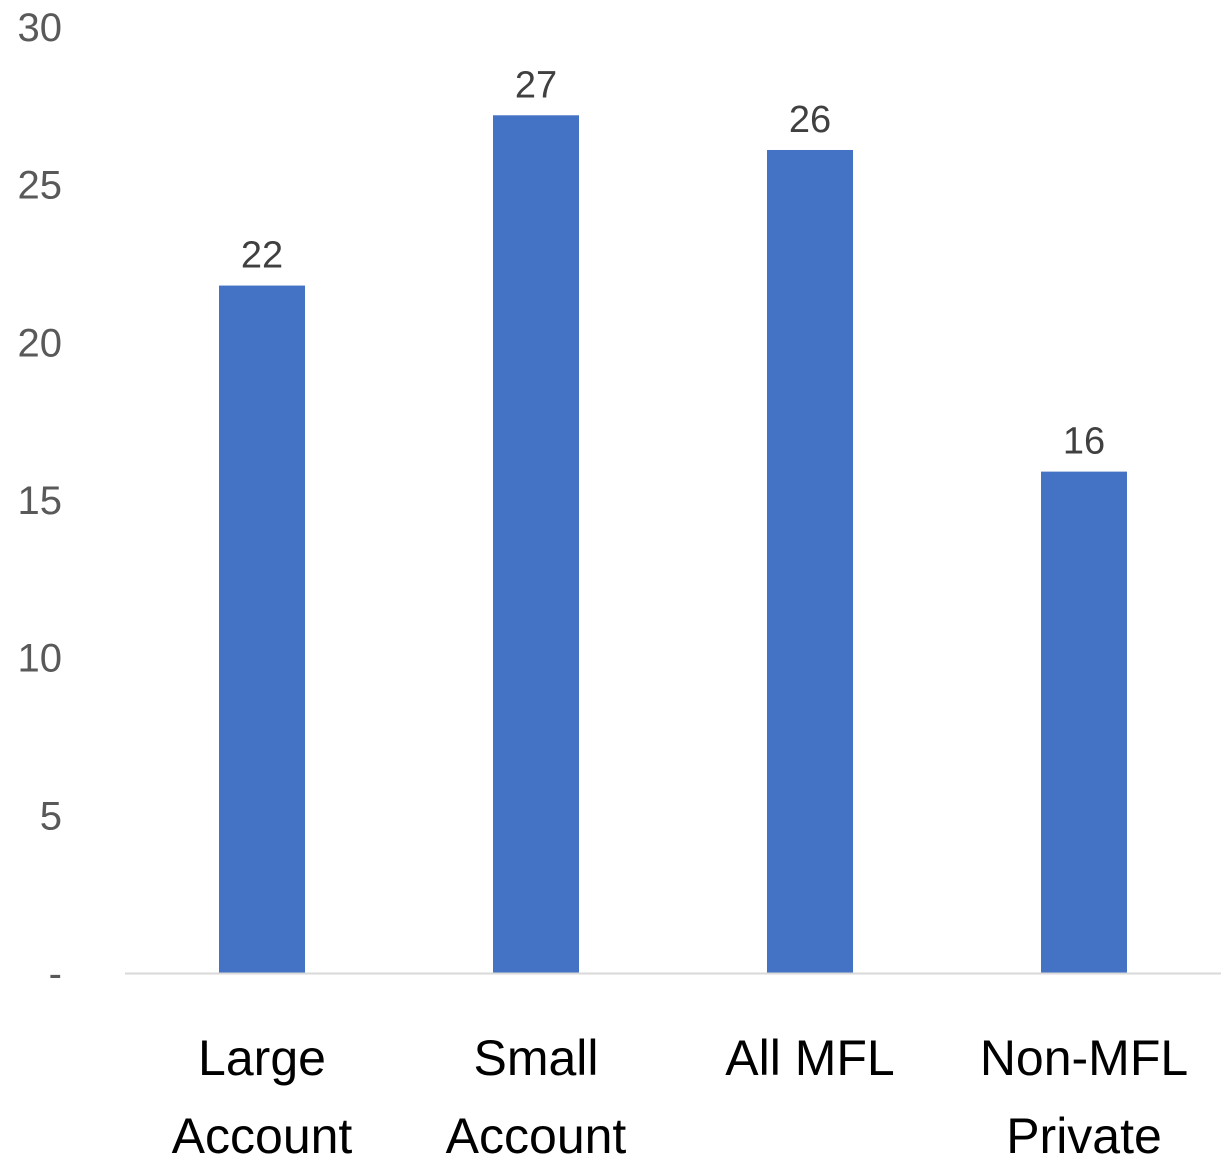 The image size is (1221, 1165). I want to click on y-tick-label: 10, so click(40, 659).